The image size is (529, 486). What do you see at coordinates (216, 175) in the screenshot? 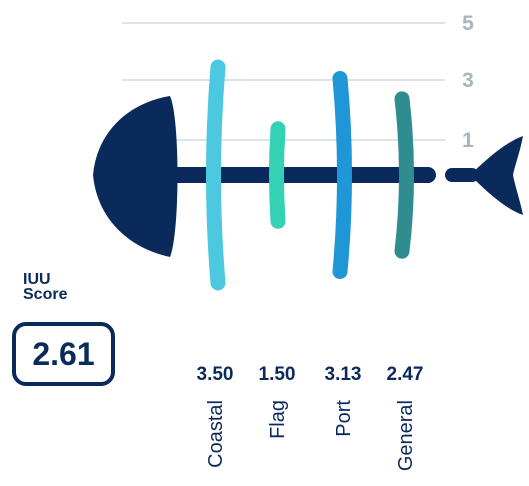
I see `bone-coastal` at bounding box center [216, 175].